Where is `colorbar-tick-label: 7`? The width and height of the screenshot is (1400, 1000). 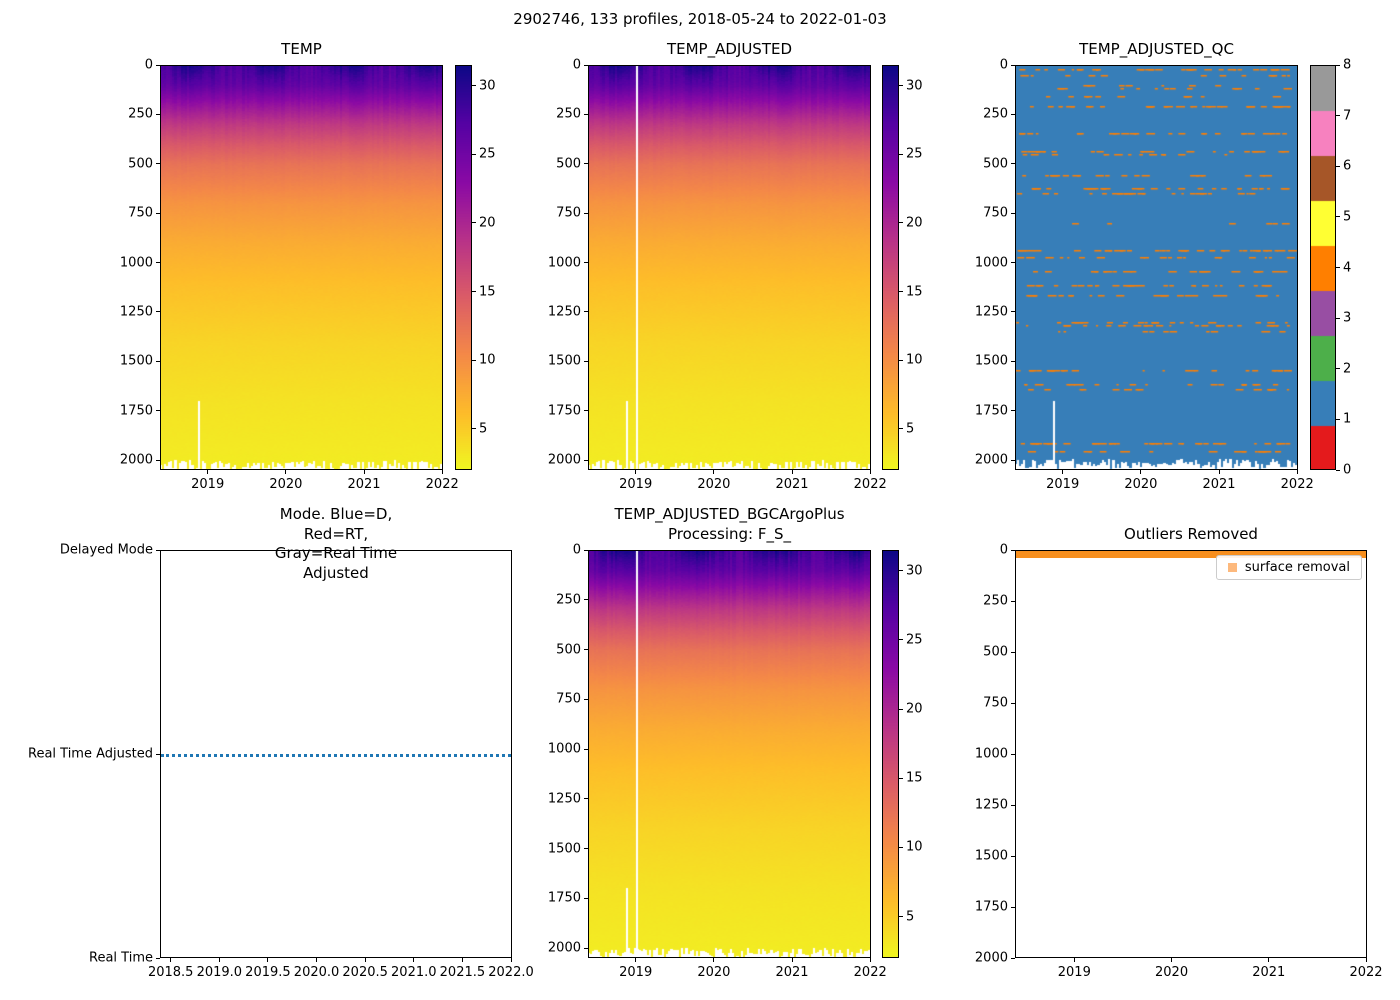
colorbar-tick-label: 7 is located at coordinates (1347, 116).